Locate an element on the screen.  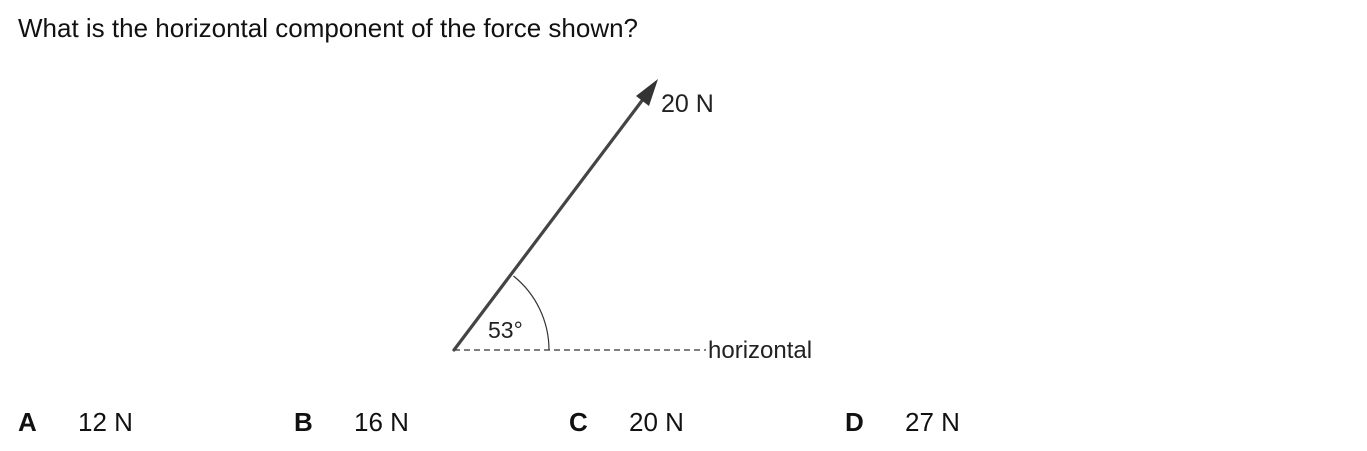
option-d: D 27 N is located at coordinates (902, 422).